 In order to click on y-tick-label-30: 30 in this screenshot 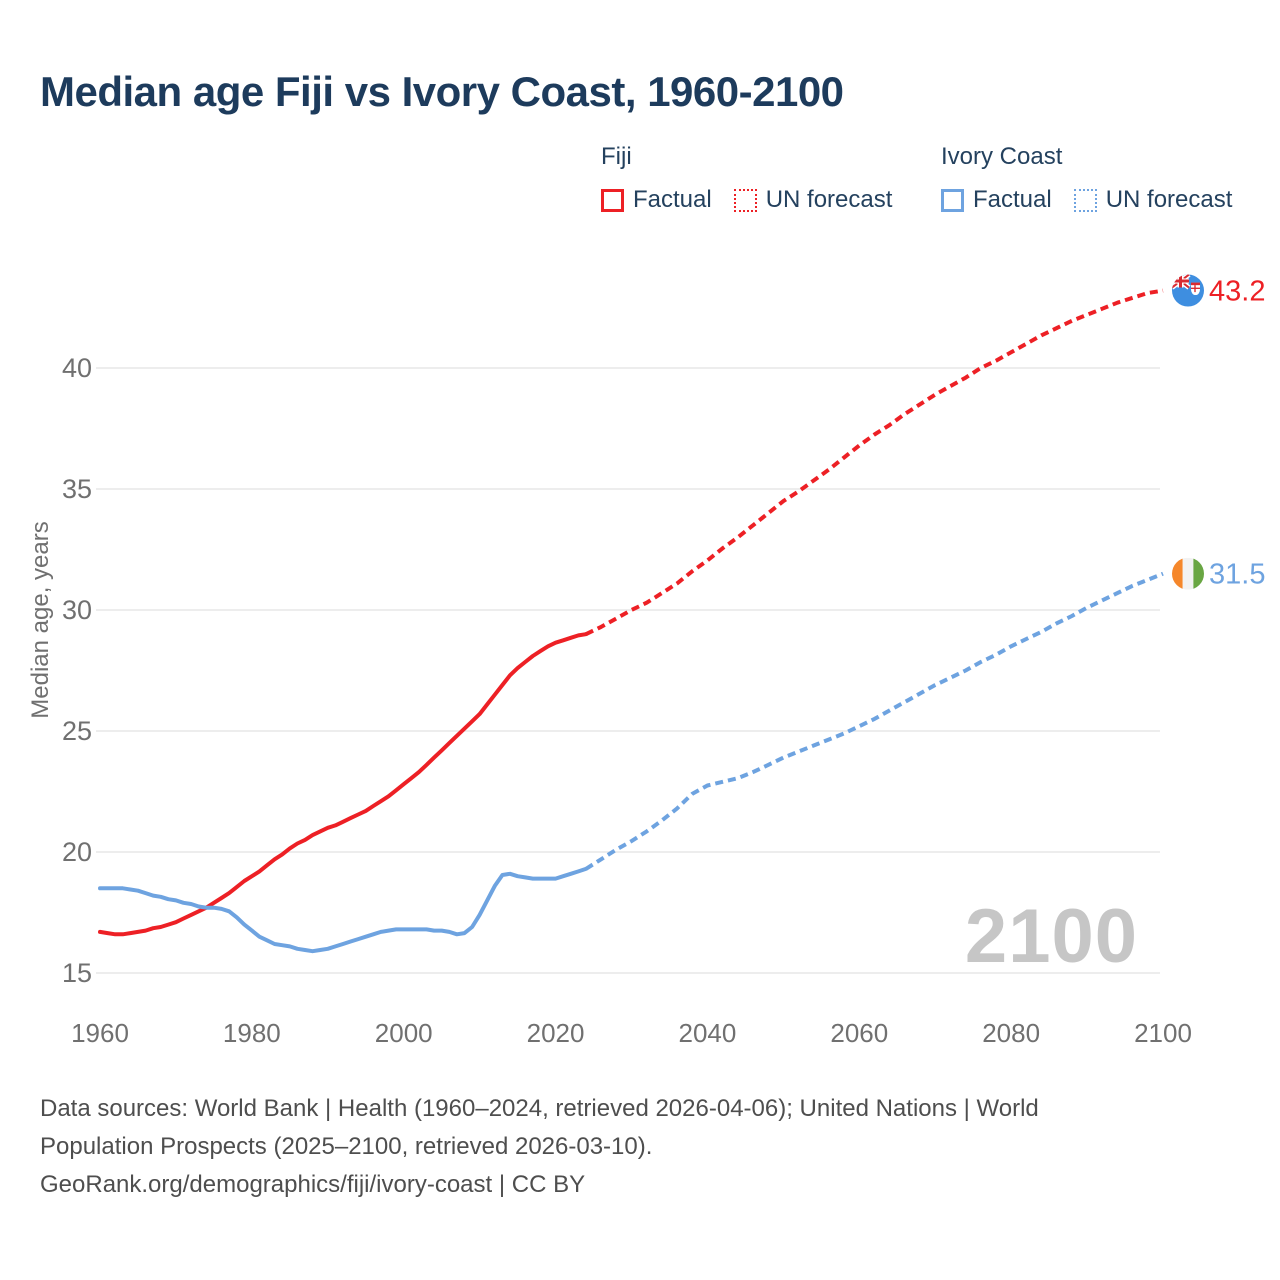, I will do `click(77, 610)`.